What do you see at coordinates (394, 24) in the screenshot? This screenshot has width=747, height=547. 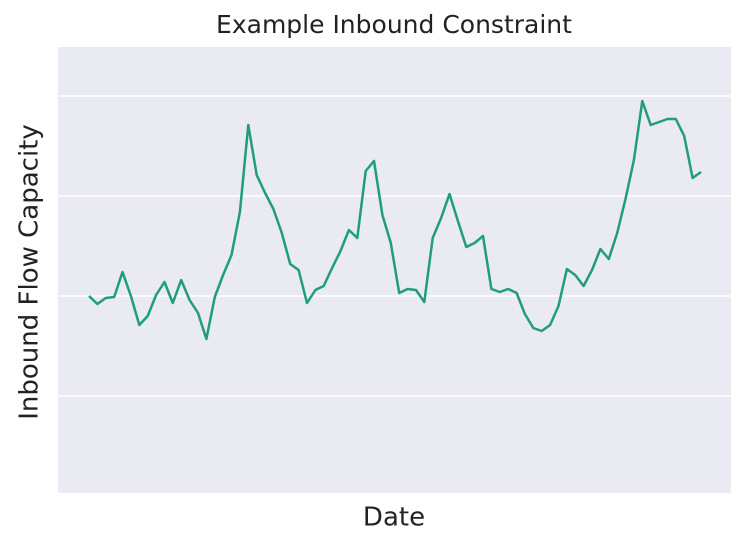 I see `chart-title: Example Inbound Constraint` at bounding box center [394, 24].